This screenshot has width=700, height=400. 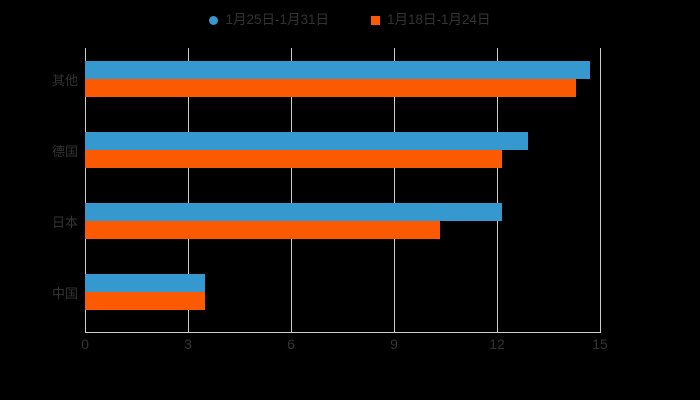 What do you see at coordinates (350, 20) in the screenshot?
I see `chart-legend: 1月25日-1月31日 1月18日-1月24日` at bounding box center [350, 20].